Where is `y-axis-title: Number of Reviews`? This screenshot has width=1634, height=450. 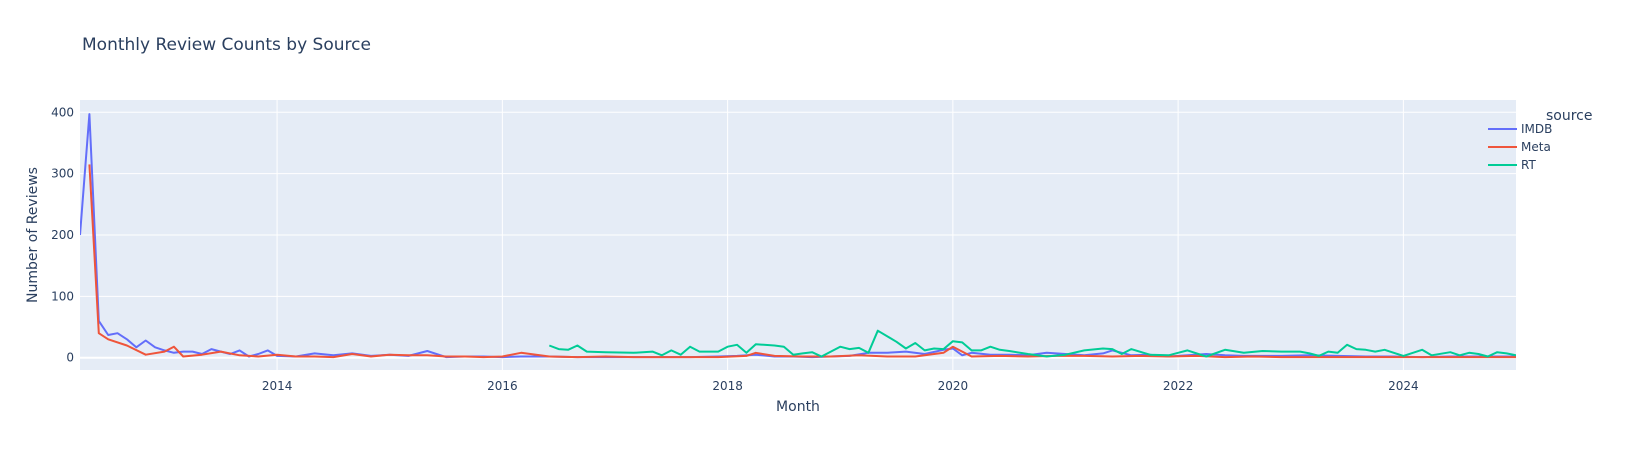
y-axis-title: Number of Reviews is located at coordinates (33, 235).